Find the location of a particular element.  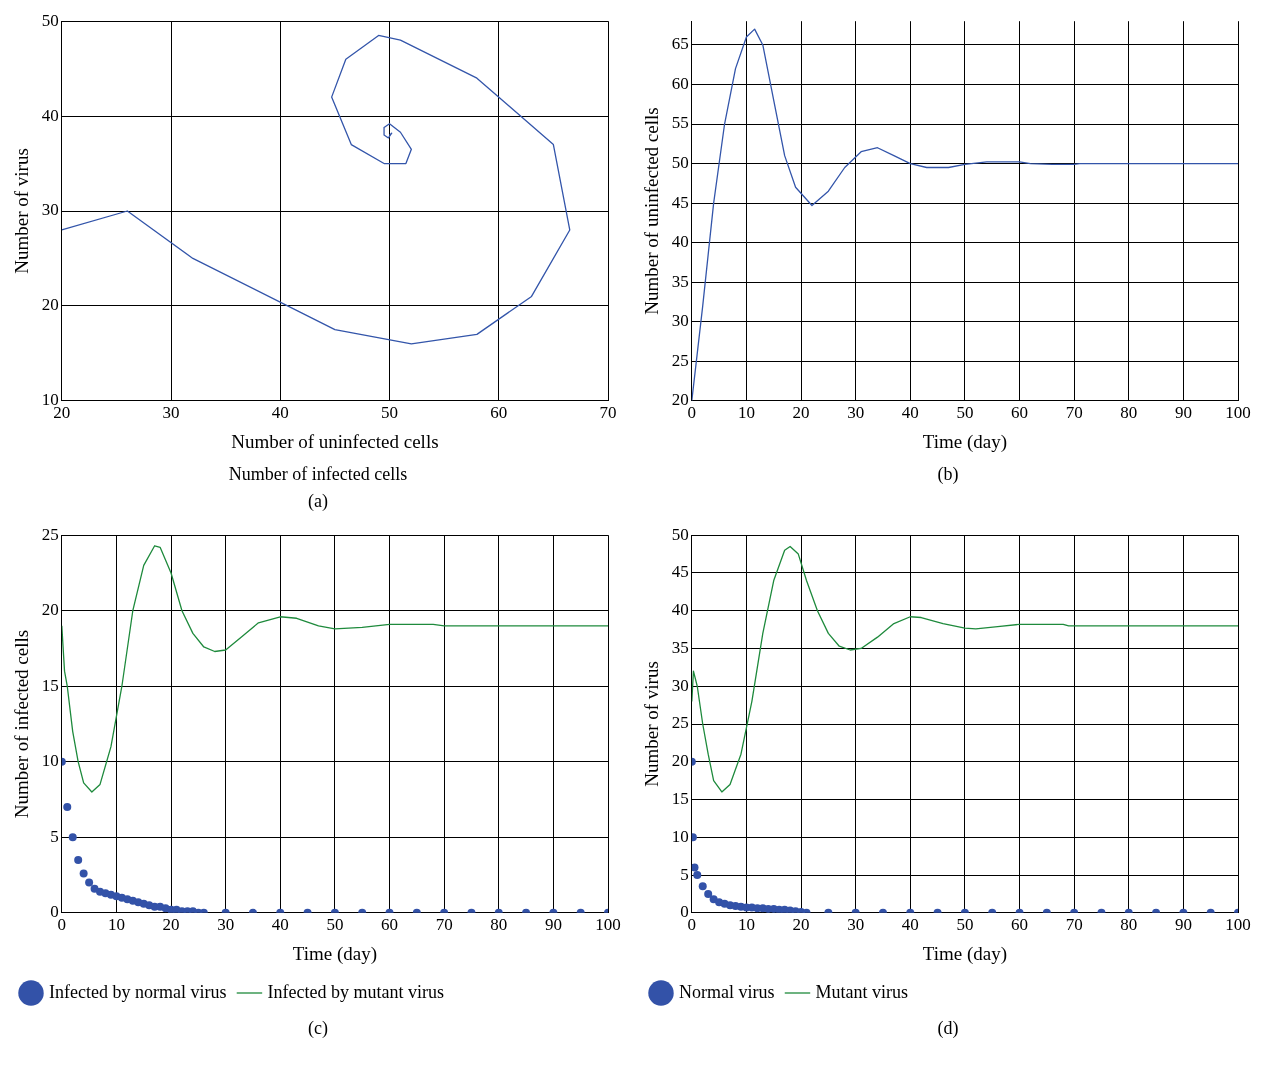

text: (b) is located at coordinates (948, 474).